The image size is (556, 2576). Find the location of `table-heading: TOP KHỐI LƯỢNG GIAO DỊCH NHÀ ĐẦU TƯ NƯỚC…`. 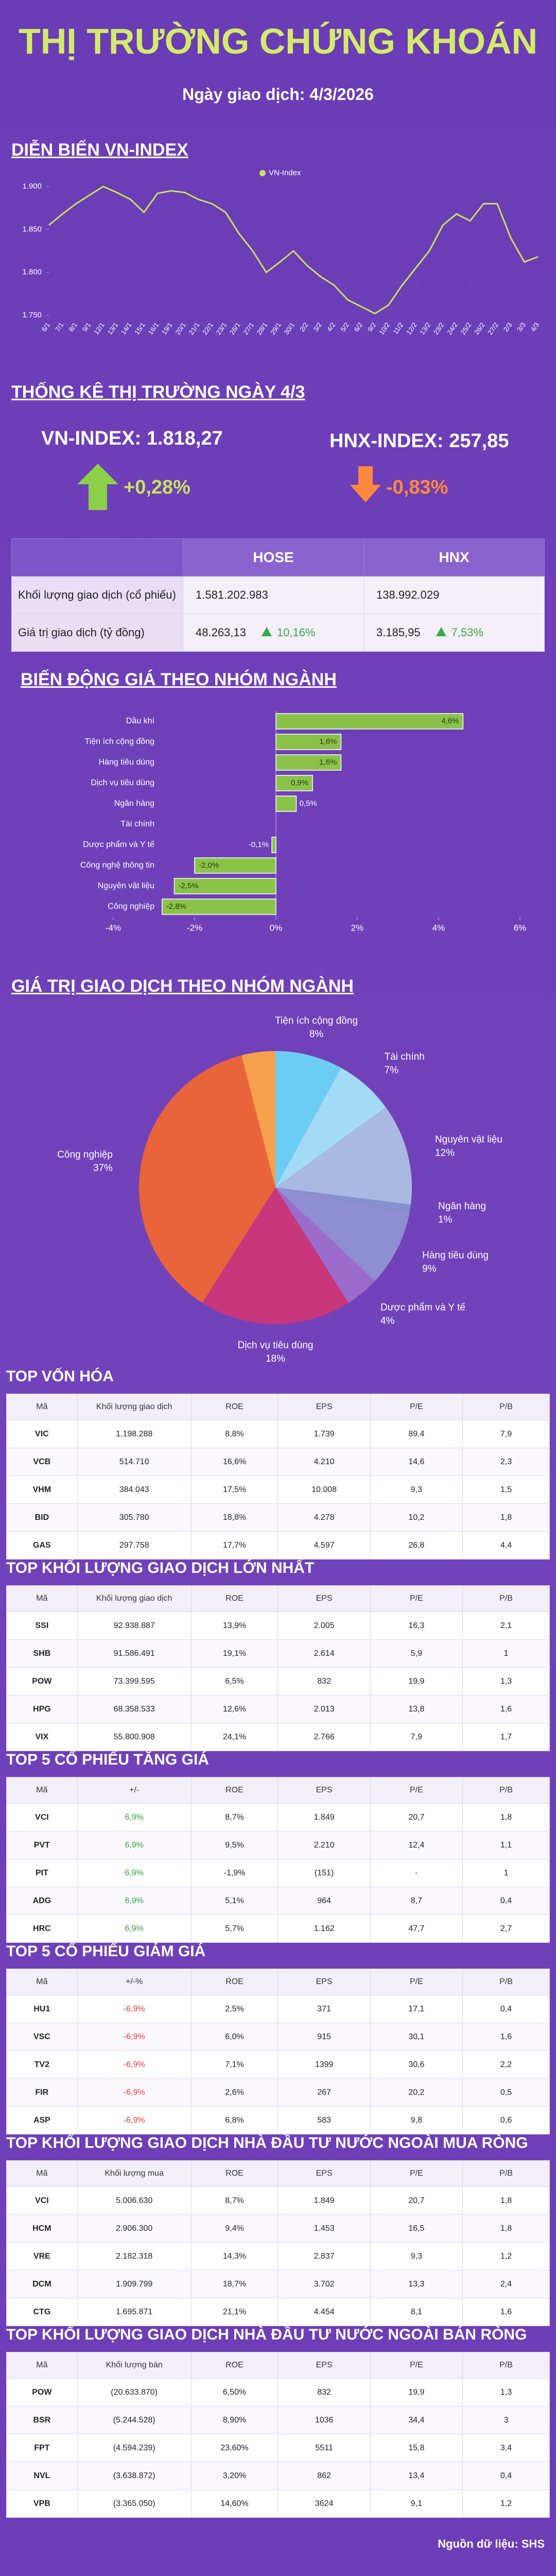

table-heading: TOP KHỐI LƯỢNG GIAO DỊCH NHÀ ĐẦU TƯ NƯỚC… is located at coordinates (266, 2334).